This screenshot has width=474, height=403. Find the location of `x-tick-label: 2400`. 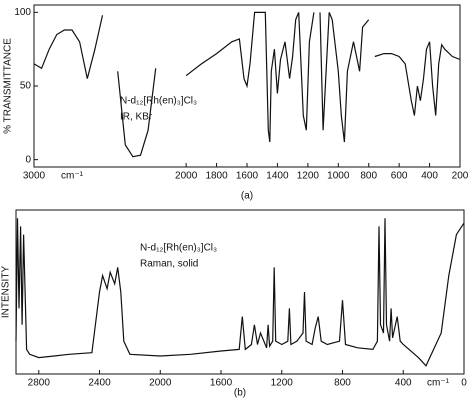

x-tick-label: 2400 is located at coordinates (99, 383).